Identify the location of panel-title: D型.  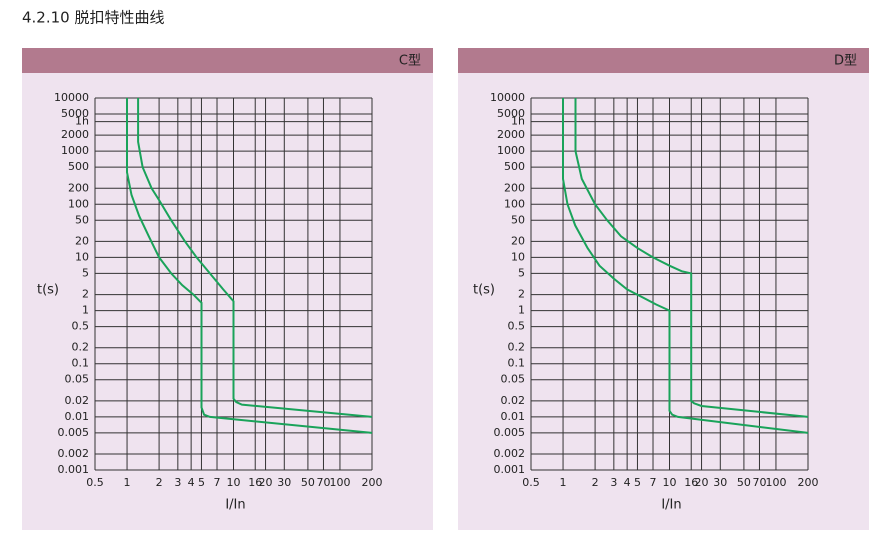
(845, 61).